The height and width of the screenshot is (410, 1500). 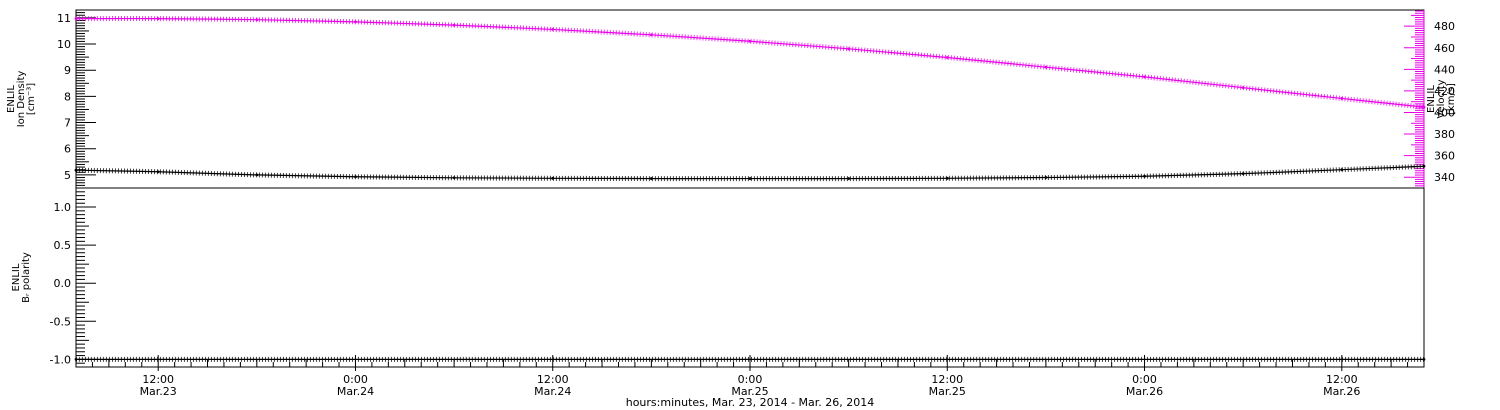 What do you see at coordinates (67, 123) in the screenshot?
I see `left-tick-label: 7` at bounding box center [67, 123].